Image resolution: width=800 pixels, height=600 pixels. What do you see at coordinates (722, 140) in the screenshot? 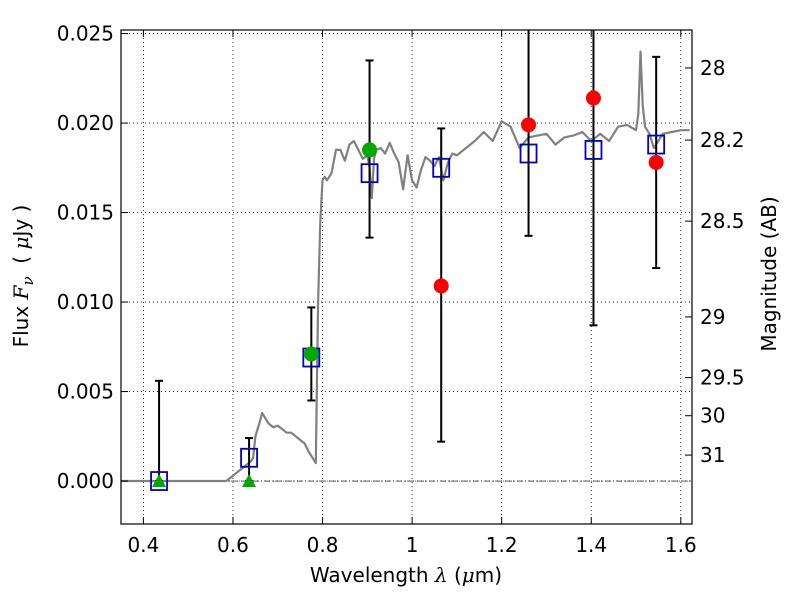
I see `y2-tick-label: 28.2` at bounding box center [722, 140].